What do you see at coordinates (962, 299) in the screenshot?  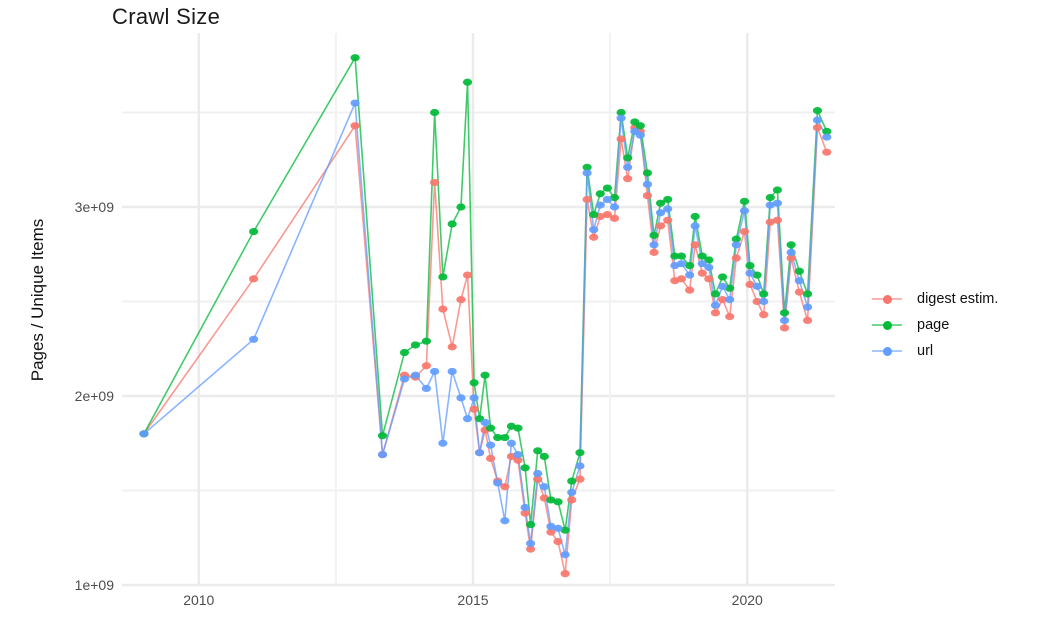 I see `legend-item-digest-estim-: digest estim.` at bounding box center [962, 299].